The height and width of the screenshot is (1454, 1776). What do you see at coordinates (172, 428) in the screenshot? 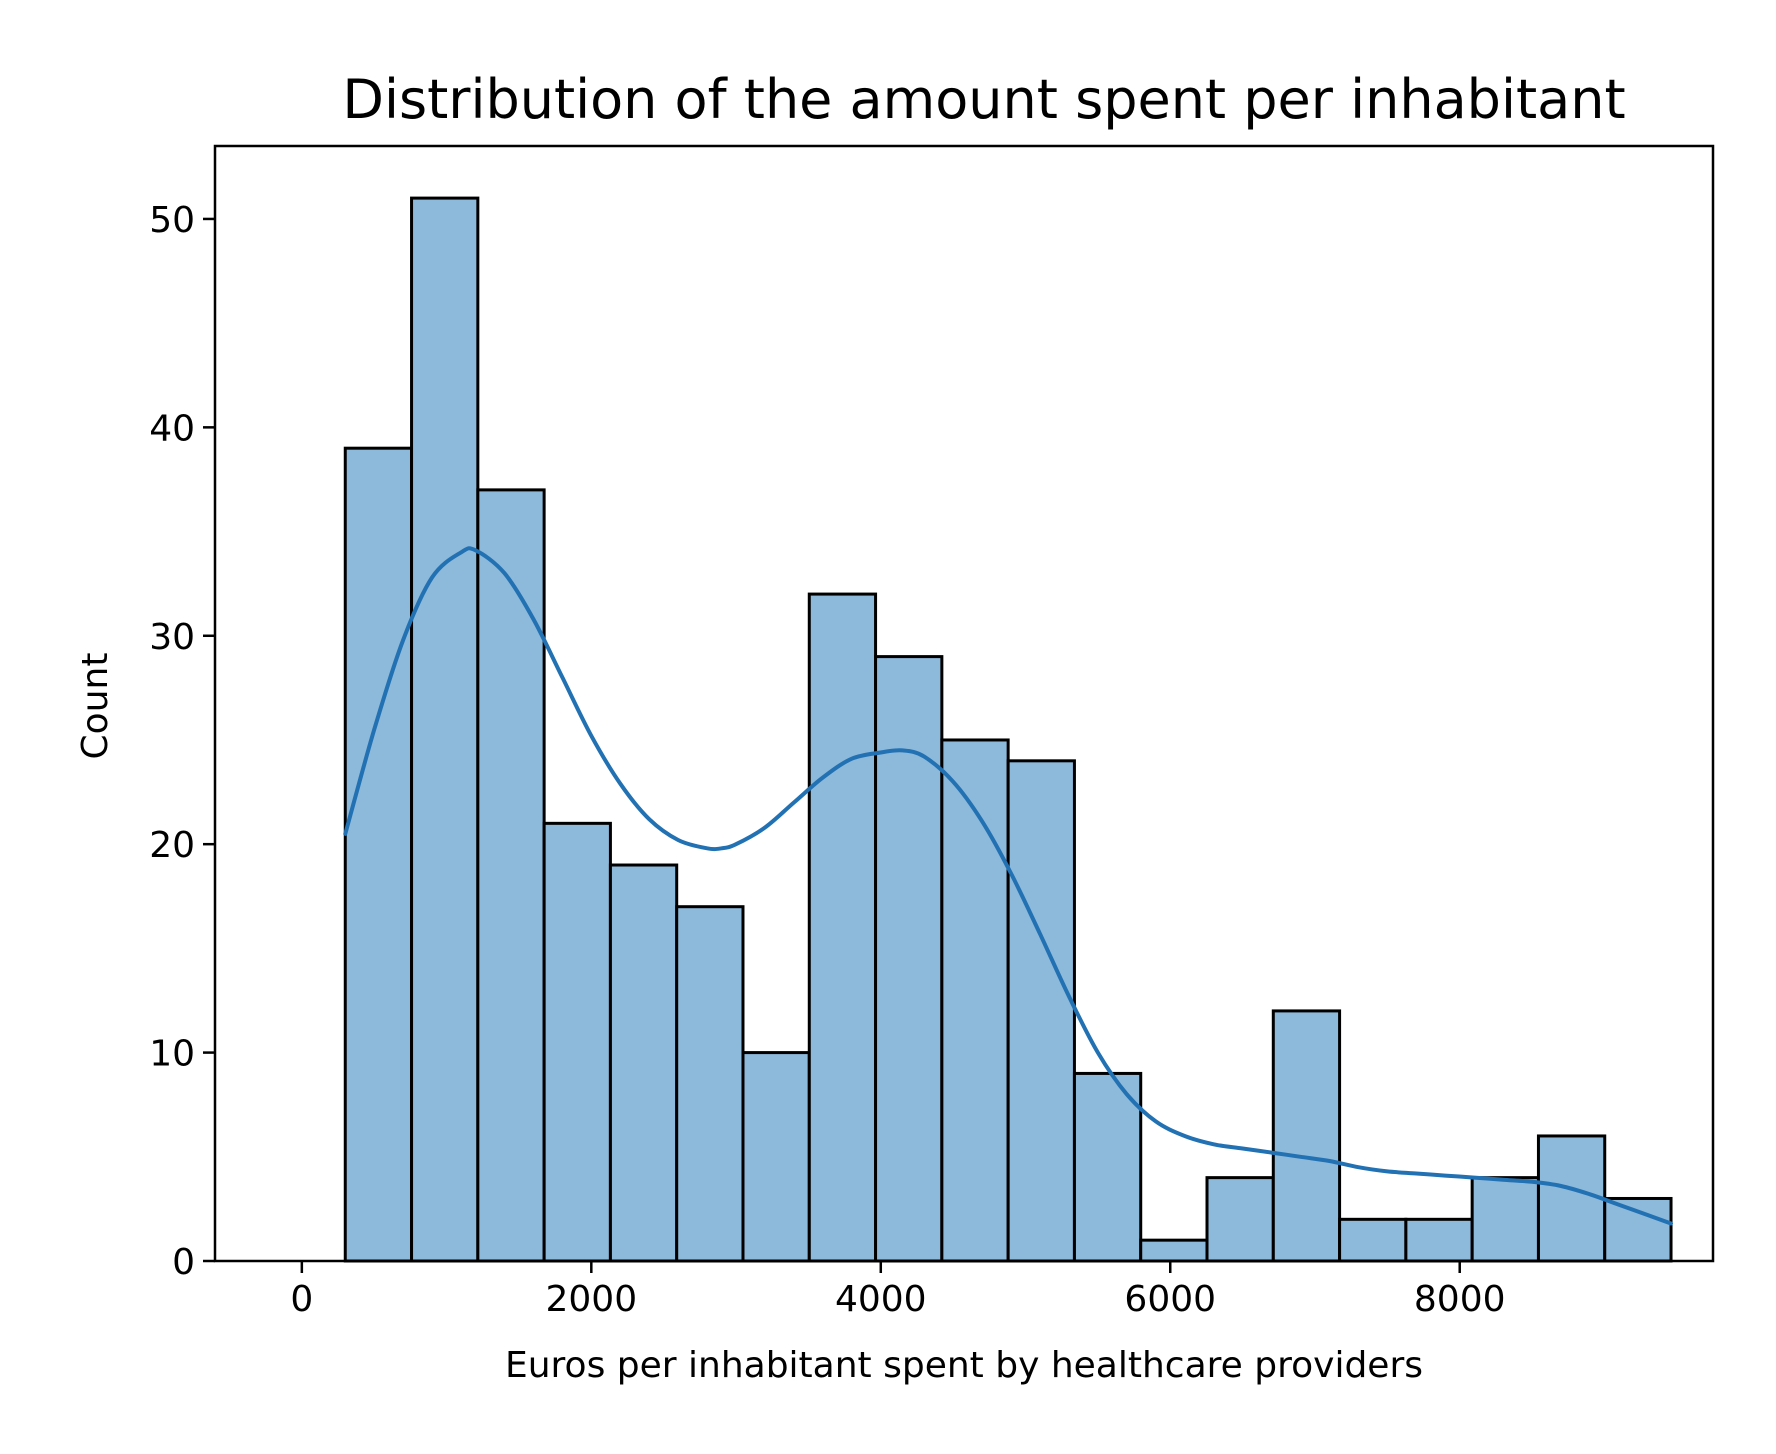
I see `y-tick-label: 40` at bounding box center [172, 428].